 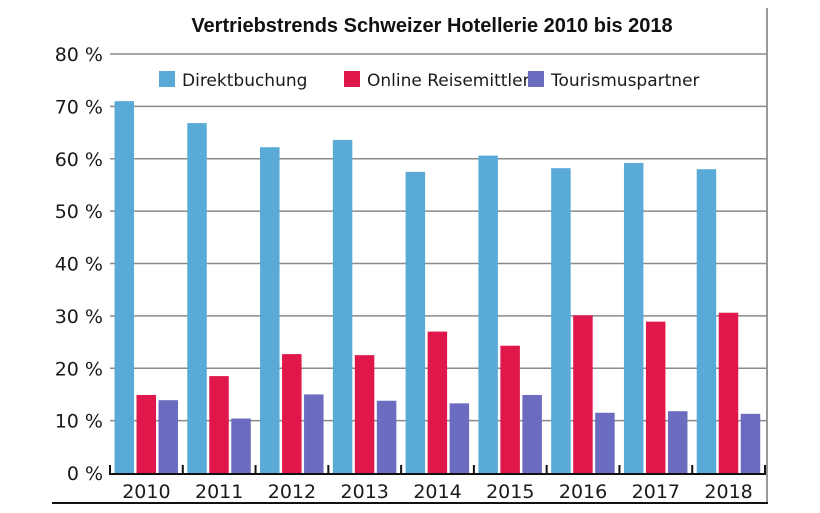 What do you see at coordinates (728, 492) in the screenshot?
I see `x-tick-label: 2018` at bounding box center [728, 492].